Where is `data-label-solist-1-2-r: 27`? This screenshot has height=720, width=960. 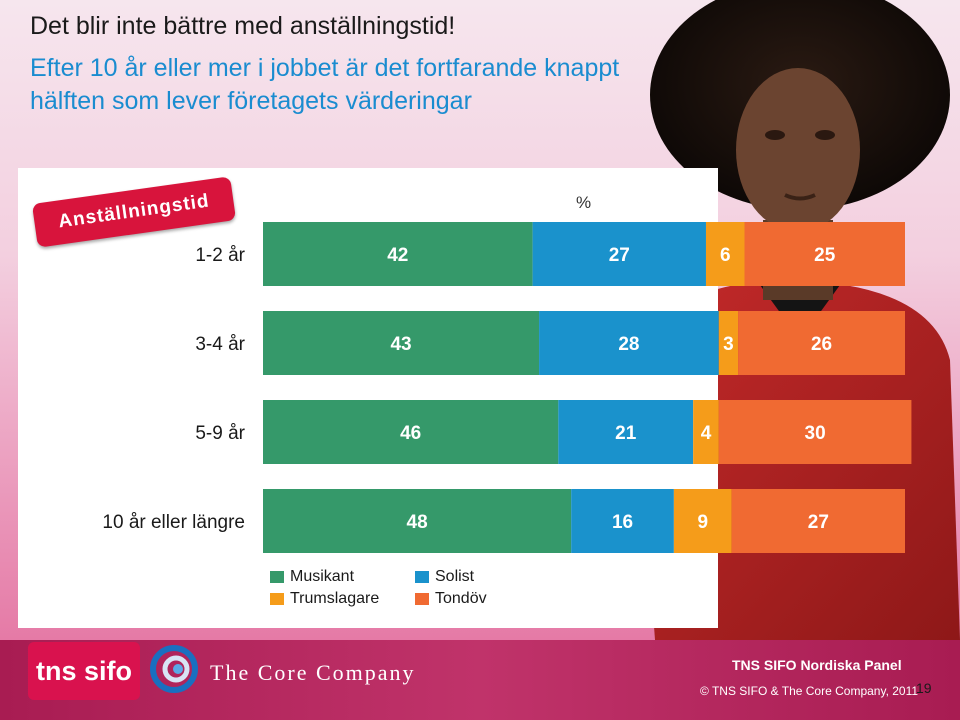 data-label-solist-1-2-r: 27 is located at coordinates (619, 255).